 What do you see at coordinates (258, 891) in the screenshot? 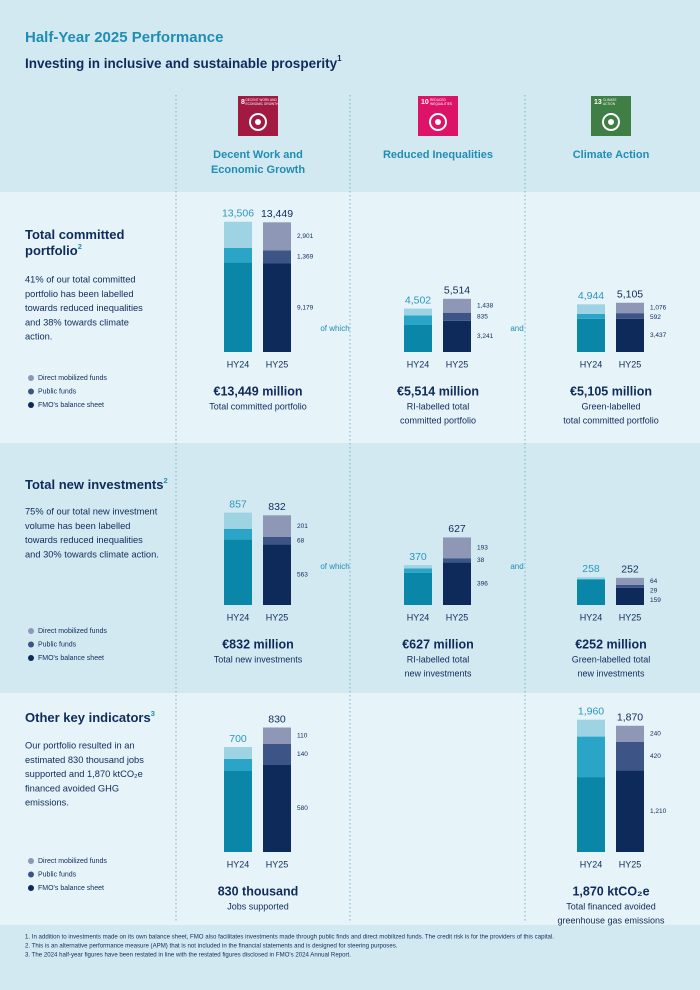
I see `chart-caption: 830 thousand` at bounding box center [258, 891].